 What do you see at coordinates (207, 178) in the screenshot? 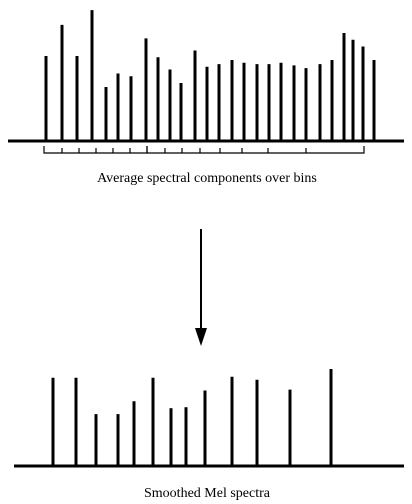
I see `top-caption: Average spectral components over bins` at bounding box center [207, 178].